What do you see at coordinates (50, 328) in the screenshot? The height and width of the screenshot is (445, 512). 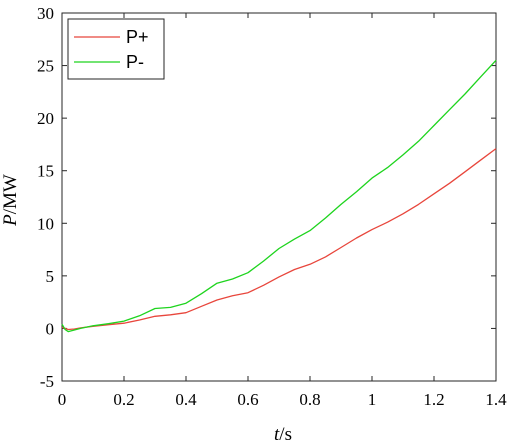 I see `y-tick-label: 0` at bounding box center [50, 328].